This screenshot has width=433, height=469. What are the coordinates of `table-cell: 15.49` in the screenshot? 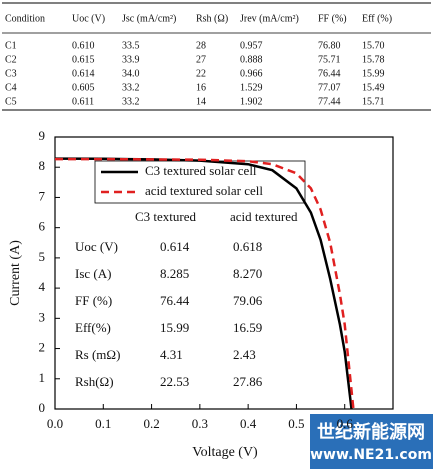 It's located at (373, 87).